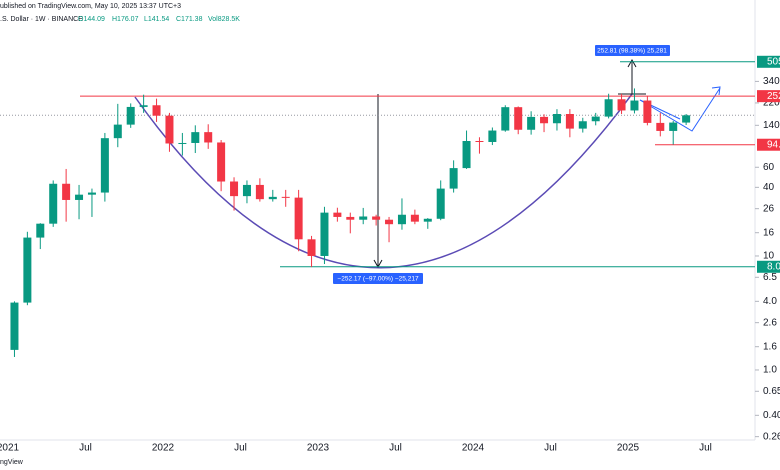 This screenshot has height=470, width=780. Describe the element at coordinates (770, 301) in the screenshot. I see `y-tick-label: 4.0` at that location.